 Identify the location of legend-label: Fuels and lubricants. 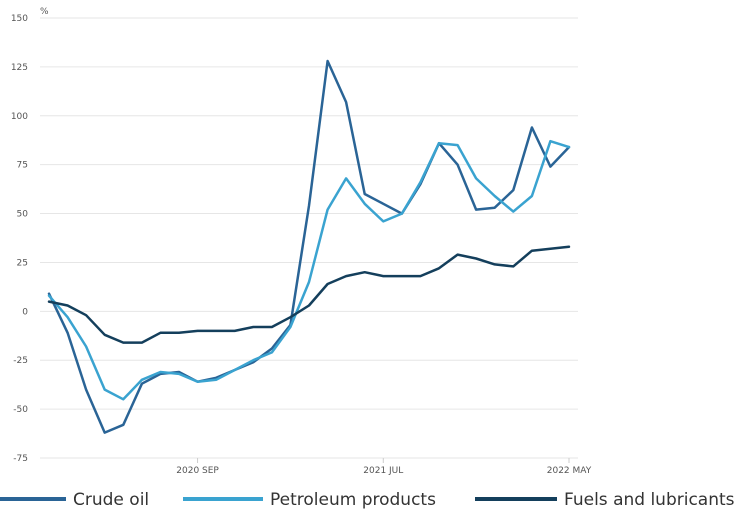
(649, 500).